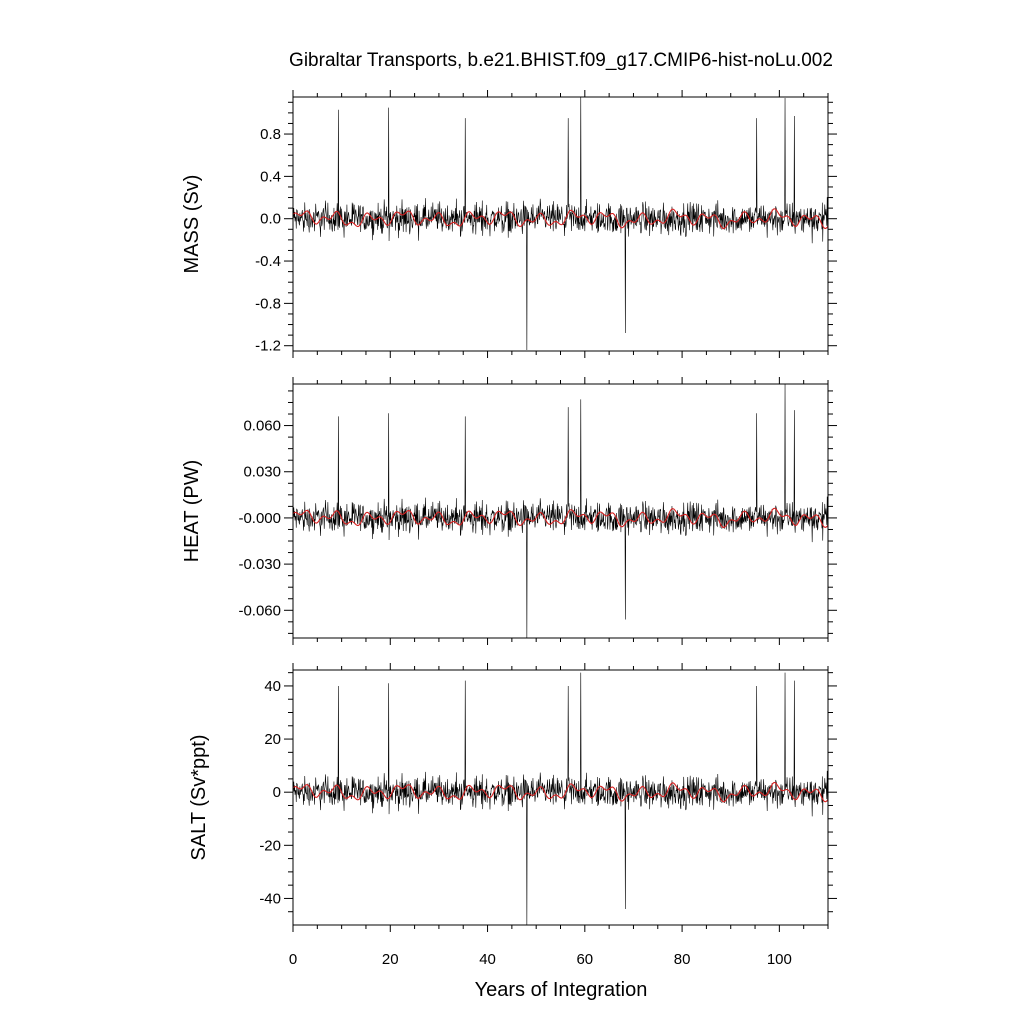 The image size is (1024, 1024). Describe the element at coordinates (270, 845) in the screenshot. I see `salt-y-tick-label: -20` at that location.